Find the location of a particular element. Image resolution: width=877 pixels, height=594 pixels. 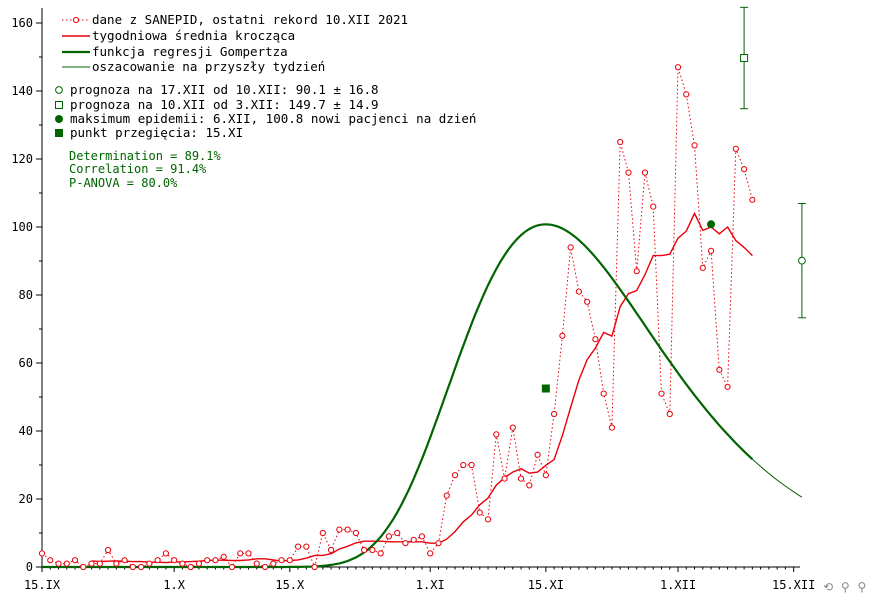

undo-icon: ⟲ is located at coordinates (829, 587).